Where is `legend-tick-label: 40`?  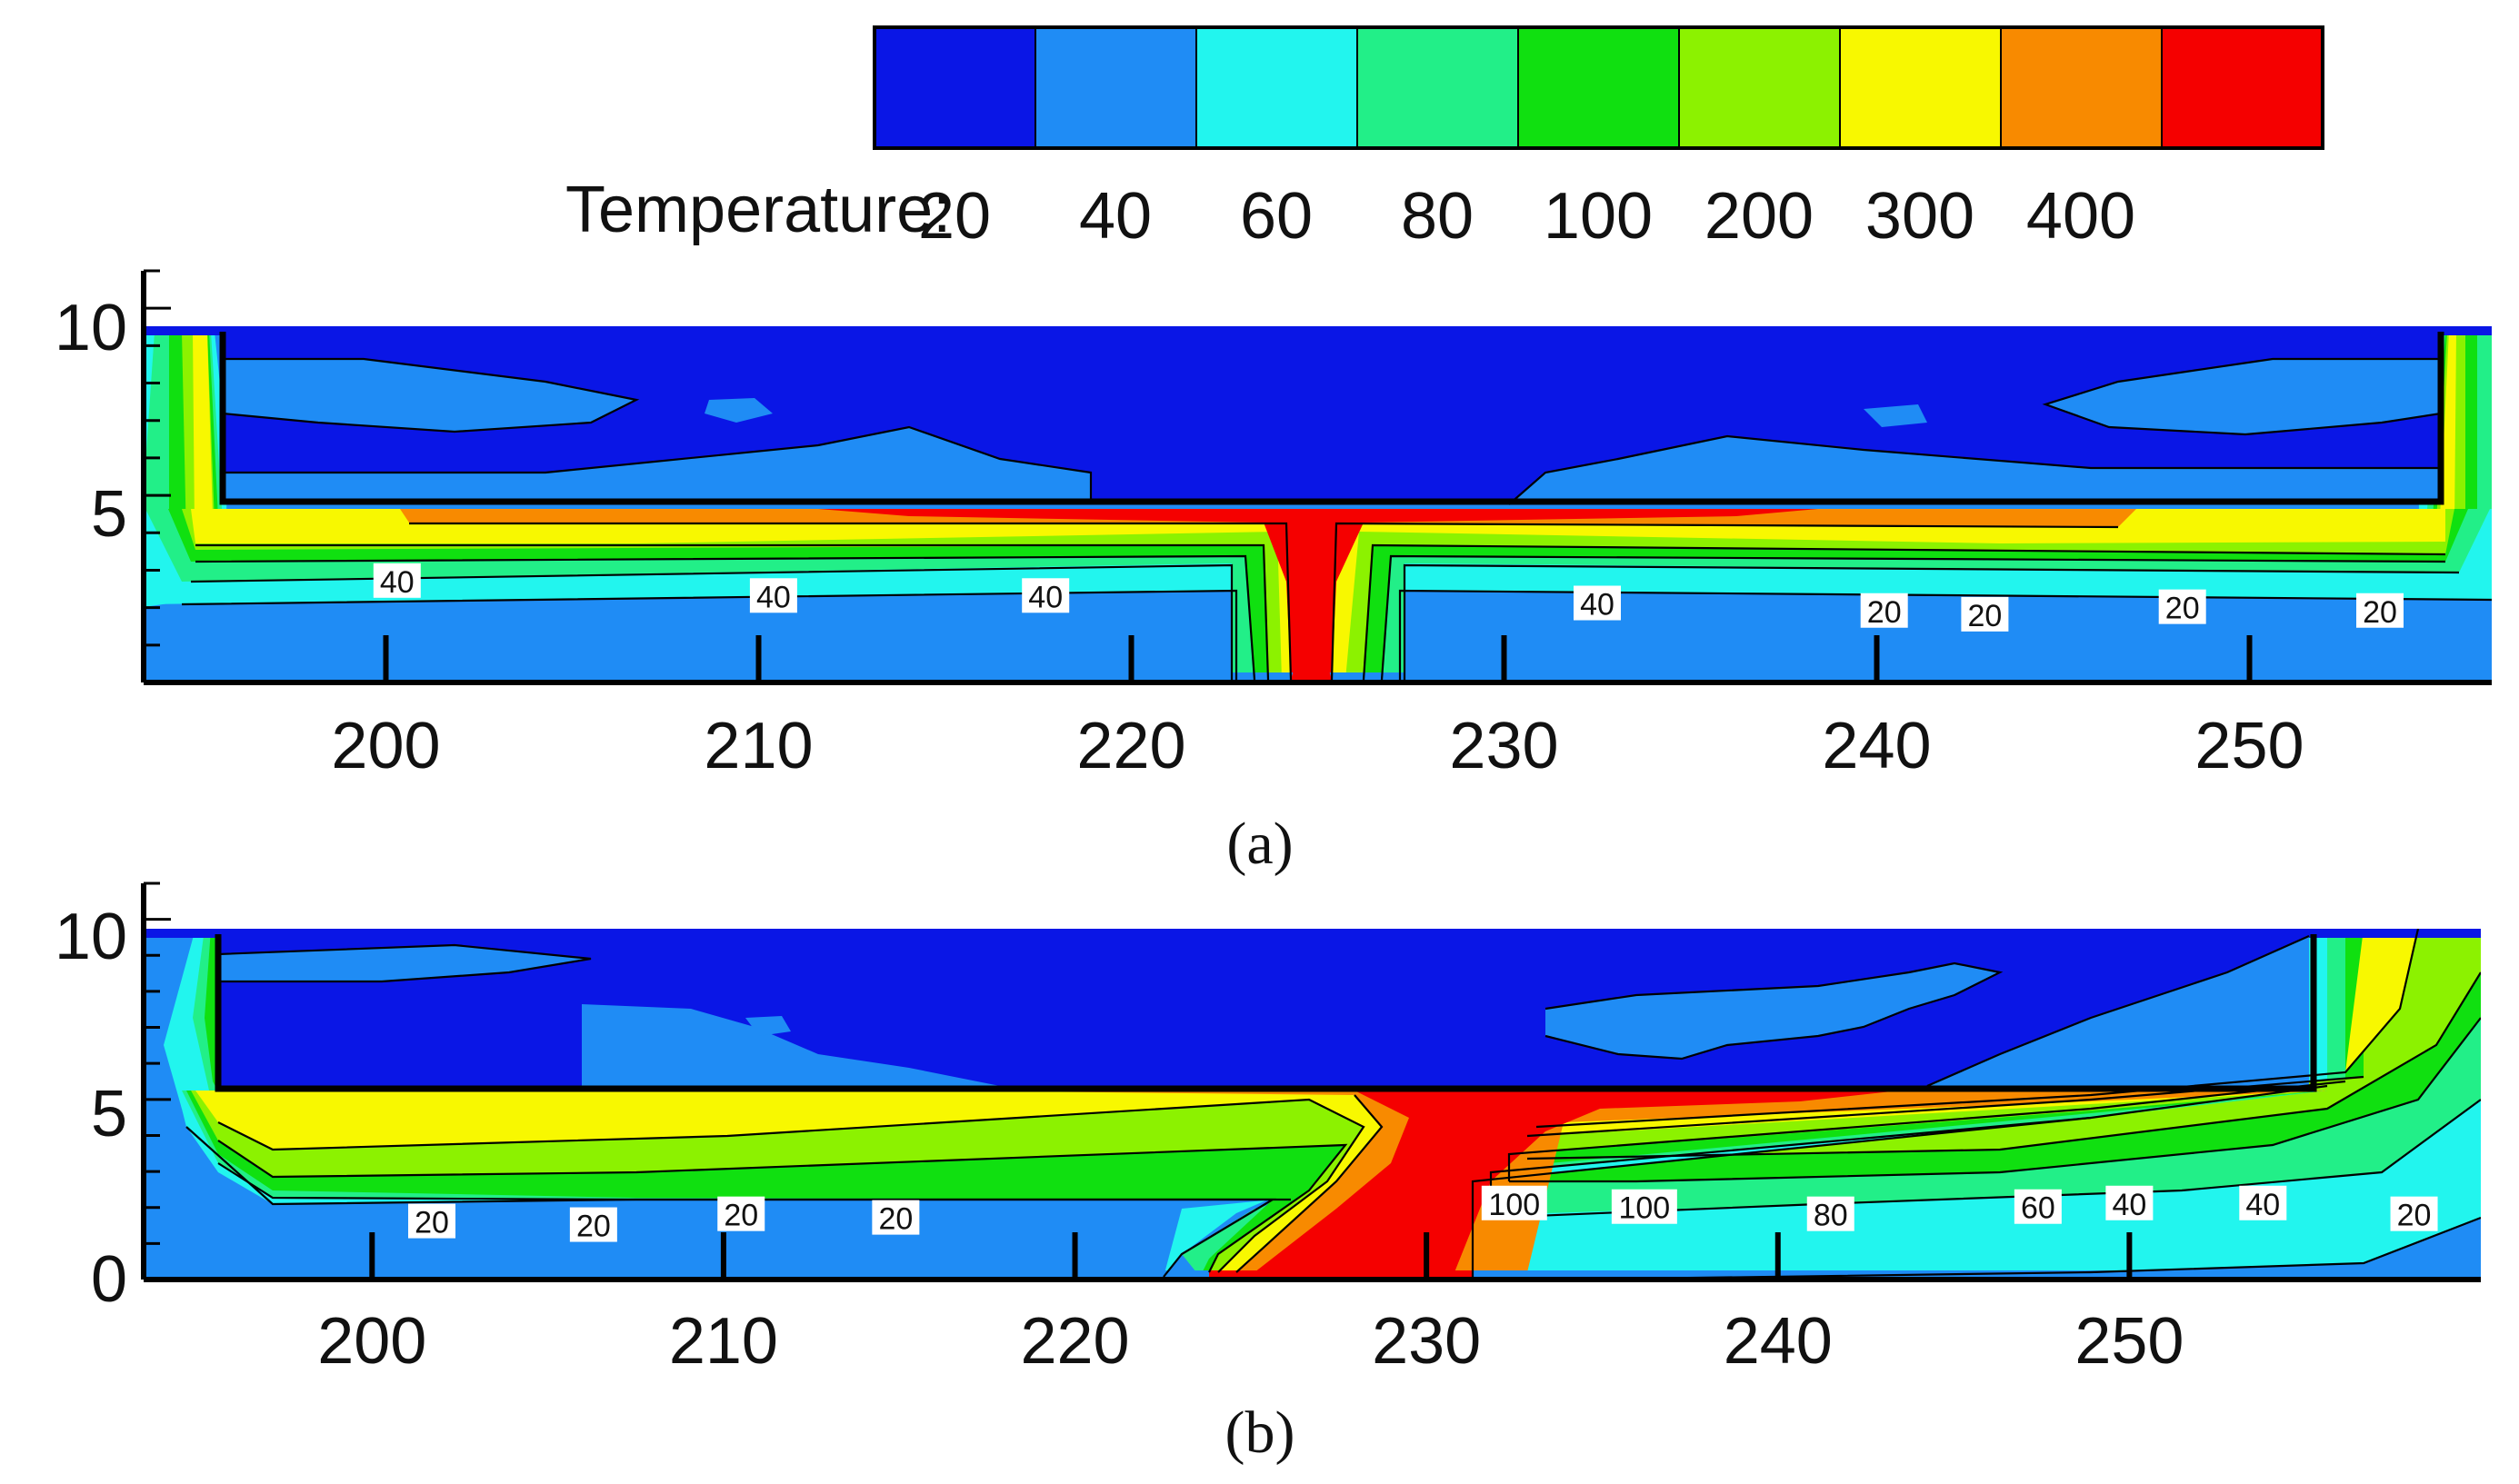
legend-tick-label: 40 is located at coordinates (1115, 216).